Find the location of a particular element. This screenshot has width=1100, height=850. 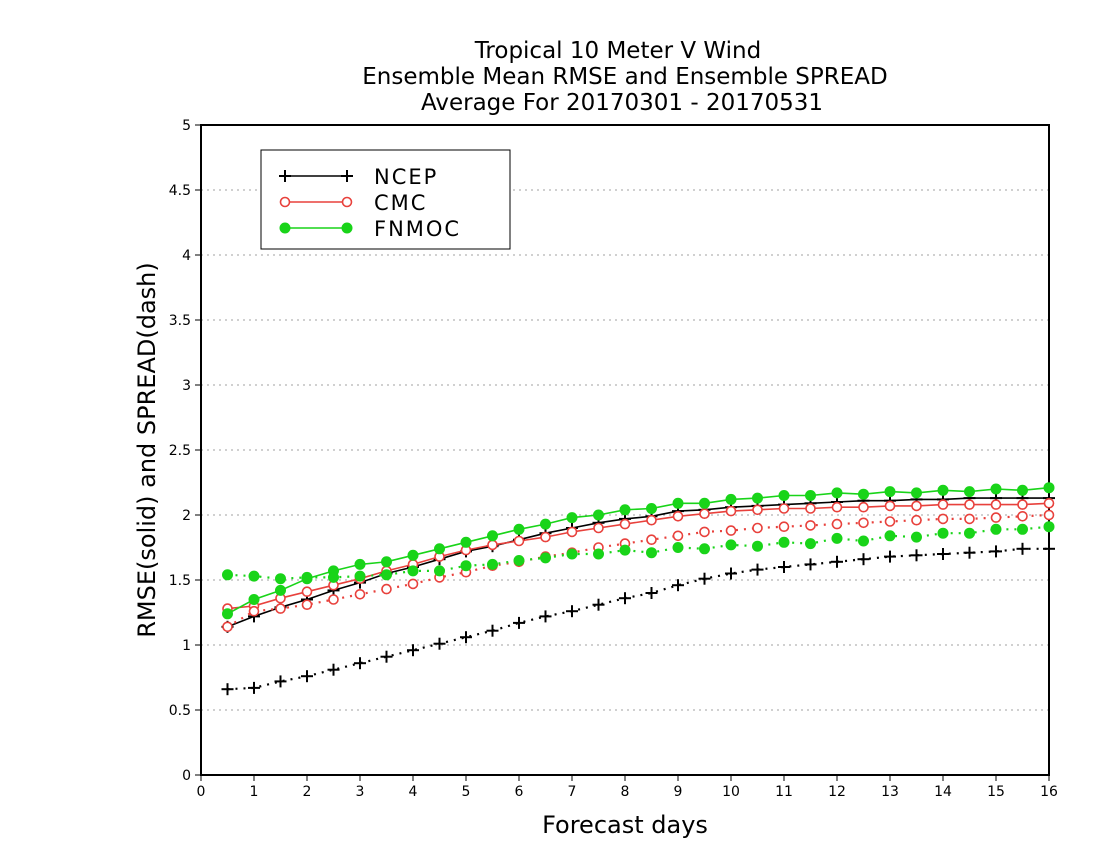

cmc-rmse-line is located at coordinates (638, 556).